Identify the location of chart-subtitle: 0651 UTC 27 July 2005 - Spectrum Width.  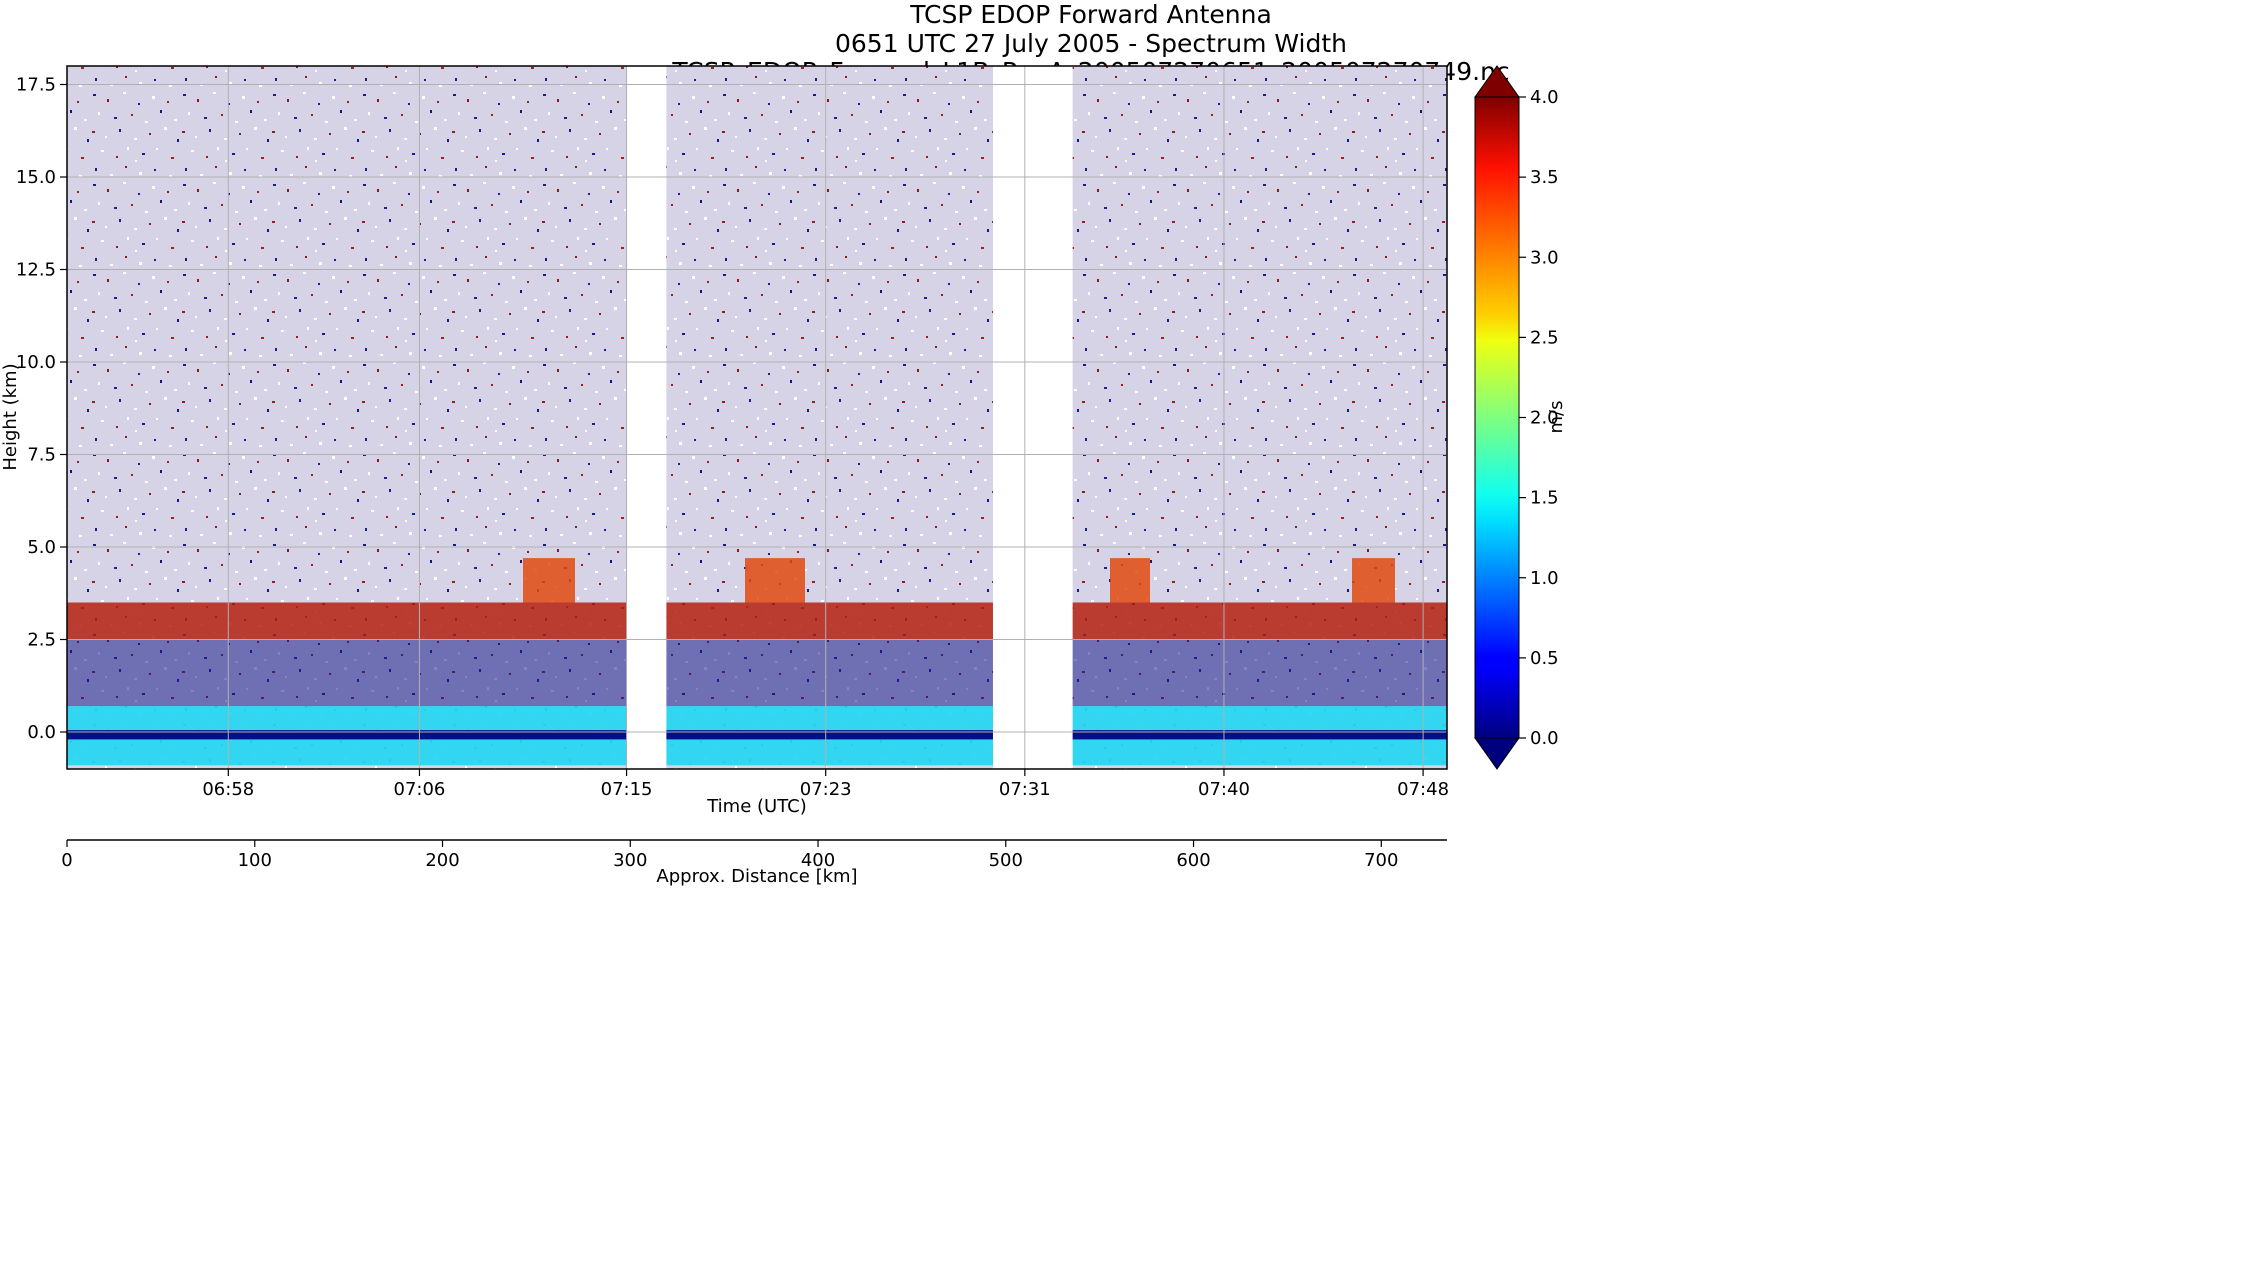
(1091, 43).